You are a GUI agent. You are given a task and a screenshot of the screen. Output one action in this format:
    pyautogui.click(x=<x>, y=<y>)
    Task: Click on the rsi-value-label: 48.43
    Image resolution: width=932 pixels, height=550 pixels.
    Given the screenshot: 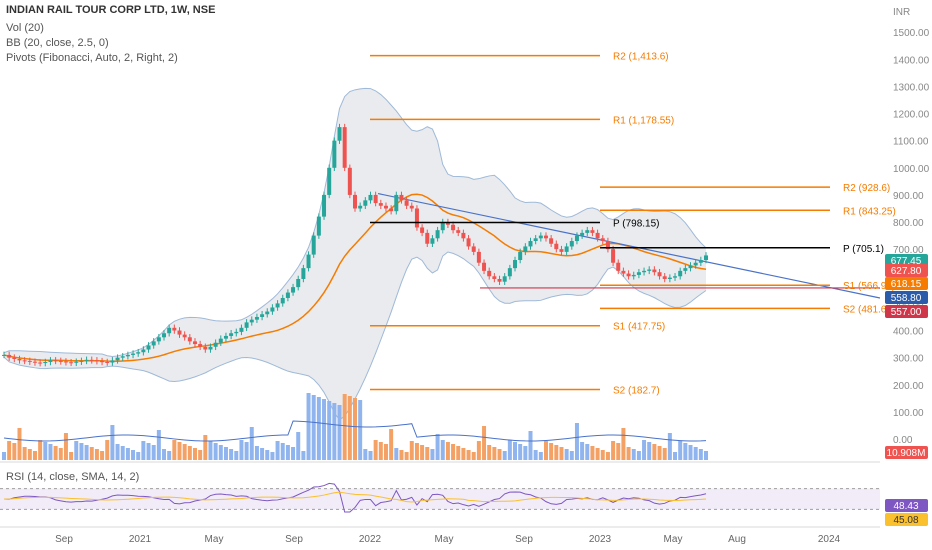 What is the action you would take?
    pyautogui.click(x=905, y=506)
    